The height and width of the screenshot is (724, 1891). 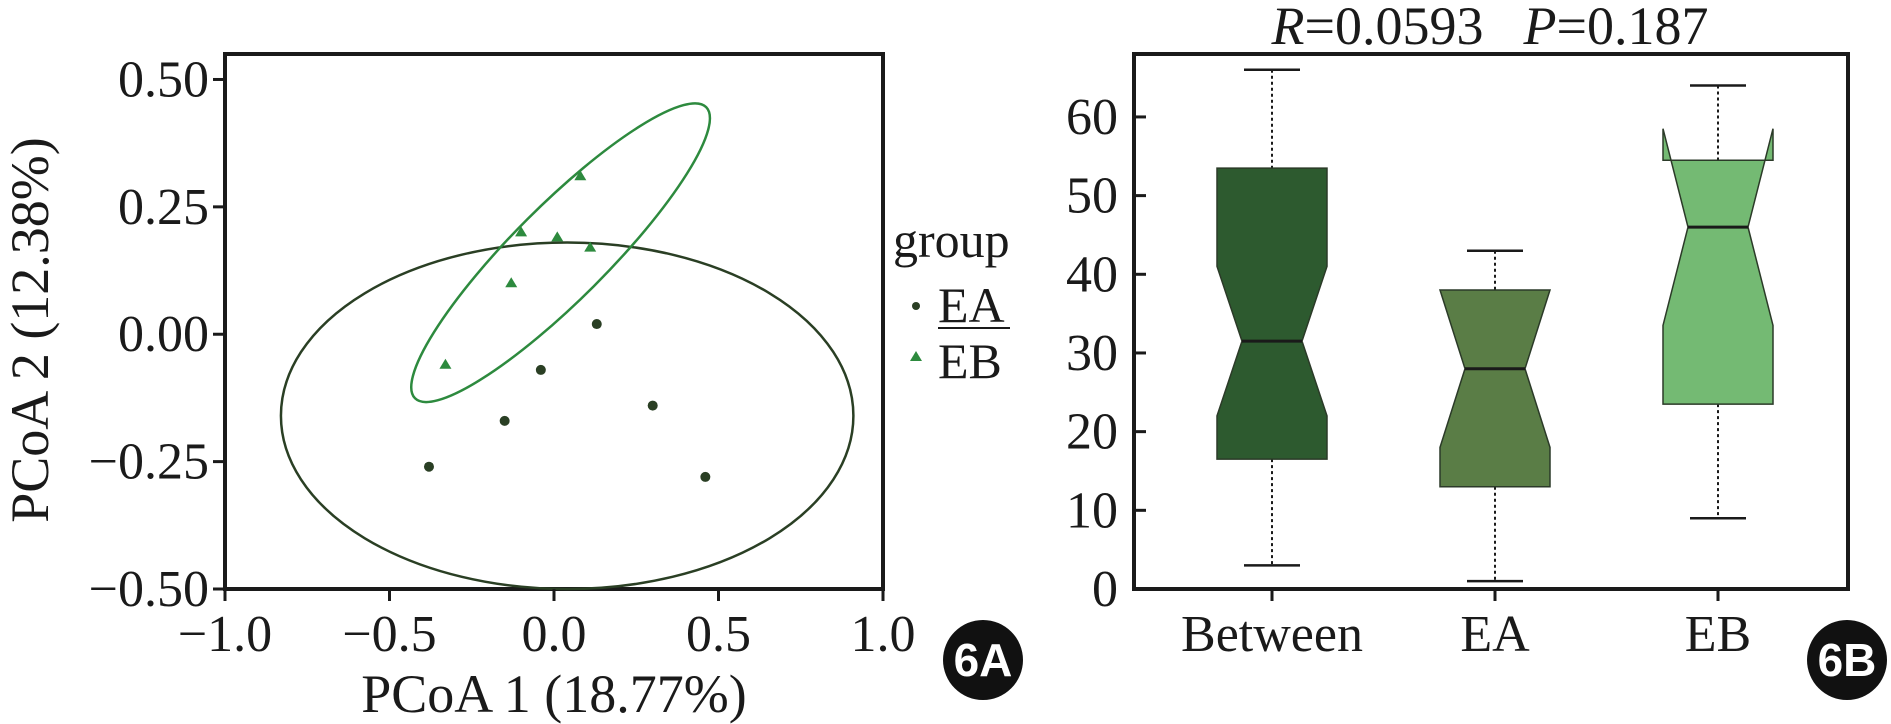 I want to click on boxplot-y-tick-label: 20, so click(x=1092, y=432).